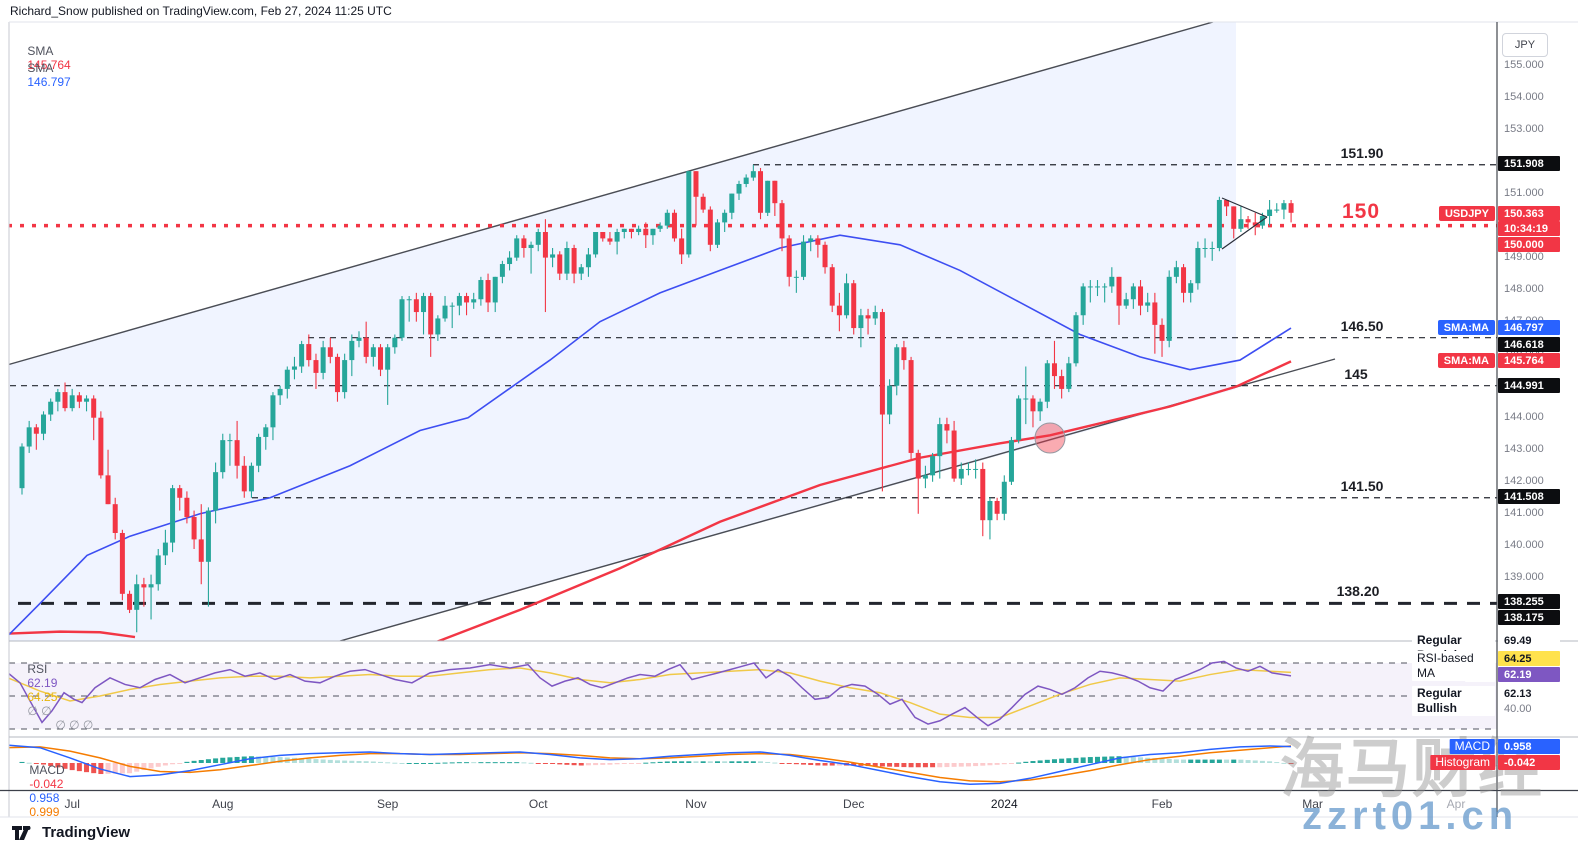 The height and width of the screenshot is (857, 1578). Describe the element at coordinates (1466, 213) in the screenshot. I see `usdjpy-tag: USDJPY` at that location.